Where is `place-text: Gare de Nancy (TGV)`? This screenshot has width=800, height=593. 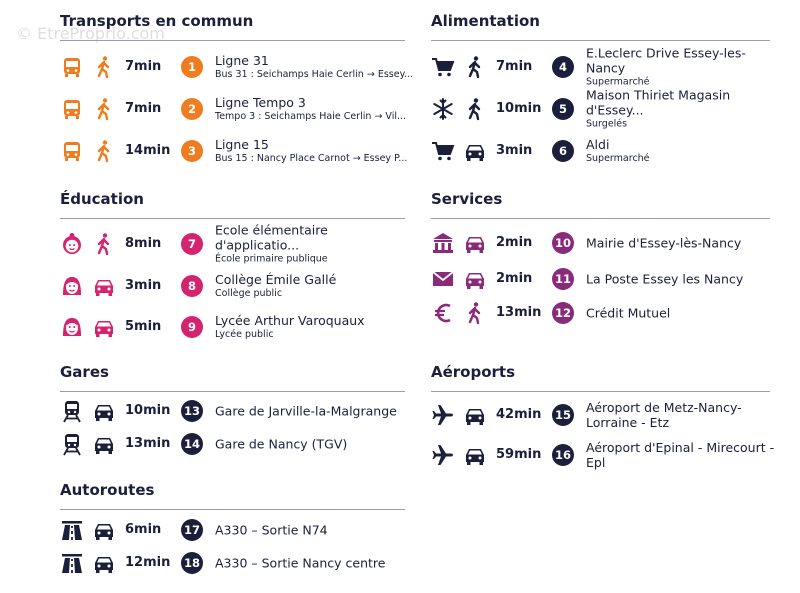 place-text: Gare de Nancy (TGV) is located at coordinates (310, 444).